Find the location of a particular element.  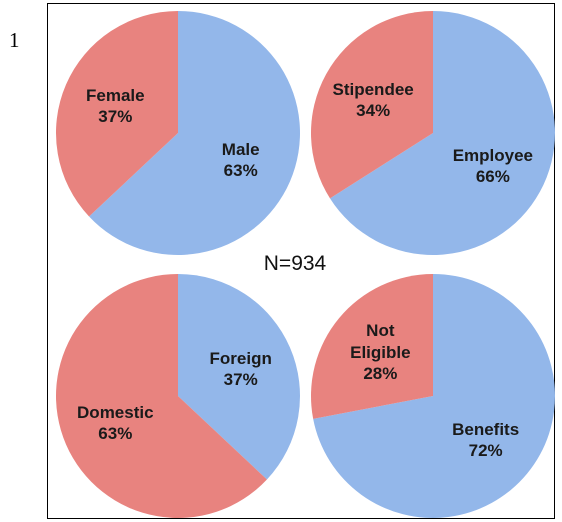

slice-label: Female 37% is located at coordinates (115, 106).